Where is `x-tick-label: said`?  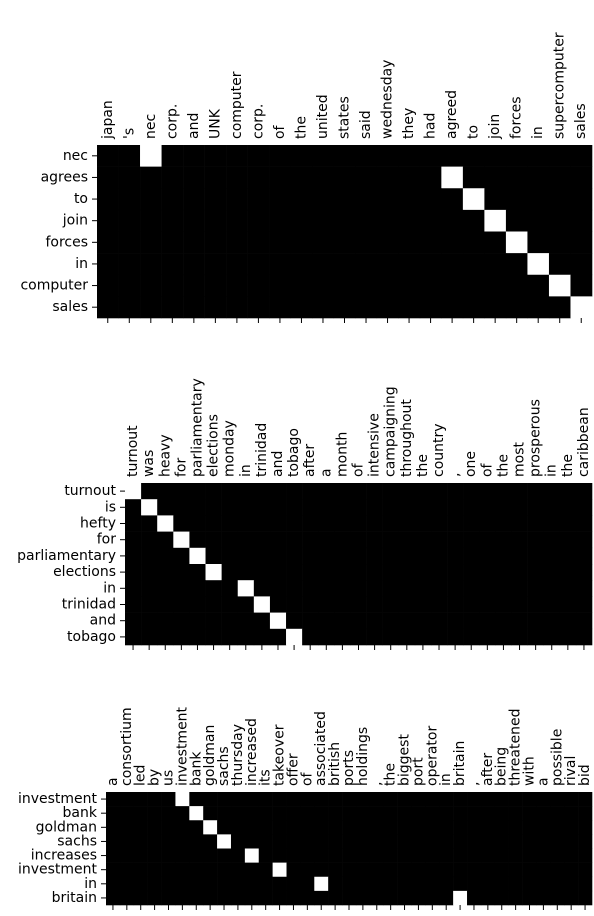 x-tick-label: said is located at coordinates (366, 124).